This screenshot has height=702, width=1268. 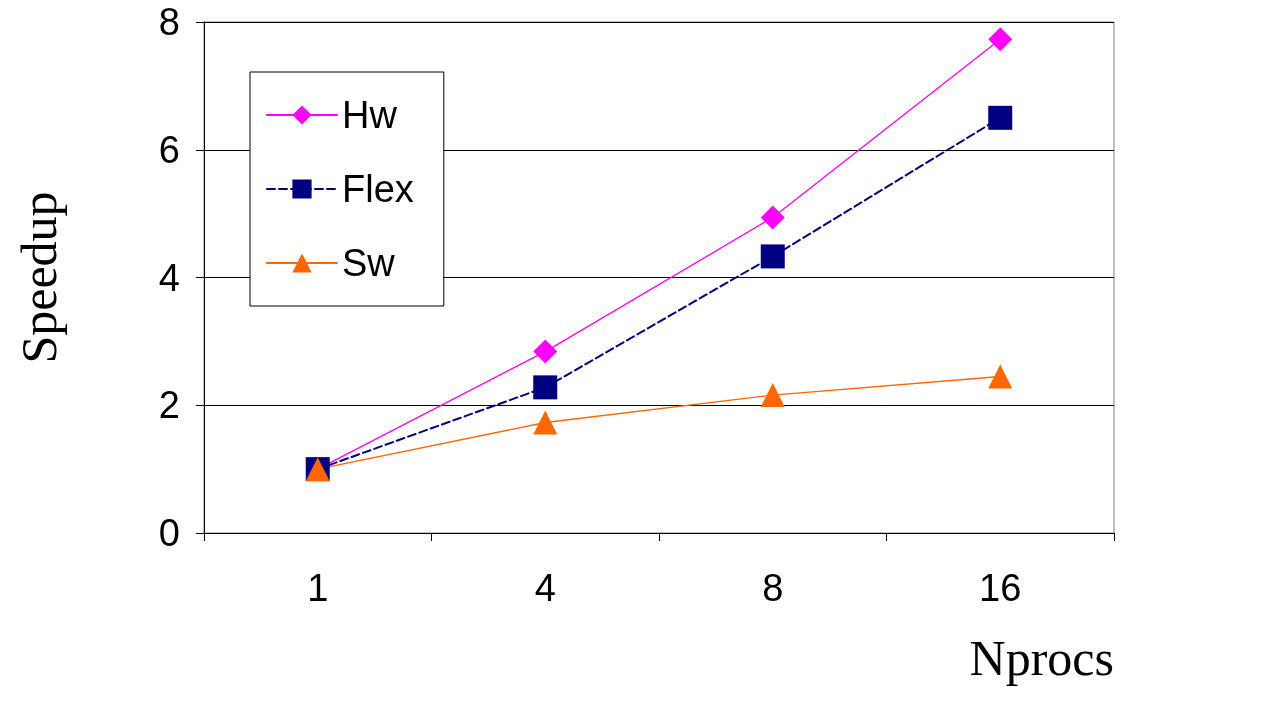 I want to click on x-axis-title: Nprocs, so click(x=1041, y=658).